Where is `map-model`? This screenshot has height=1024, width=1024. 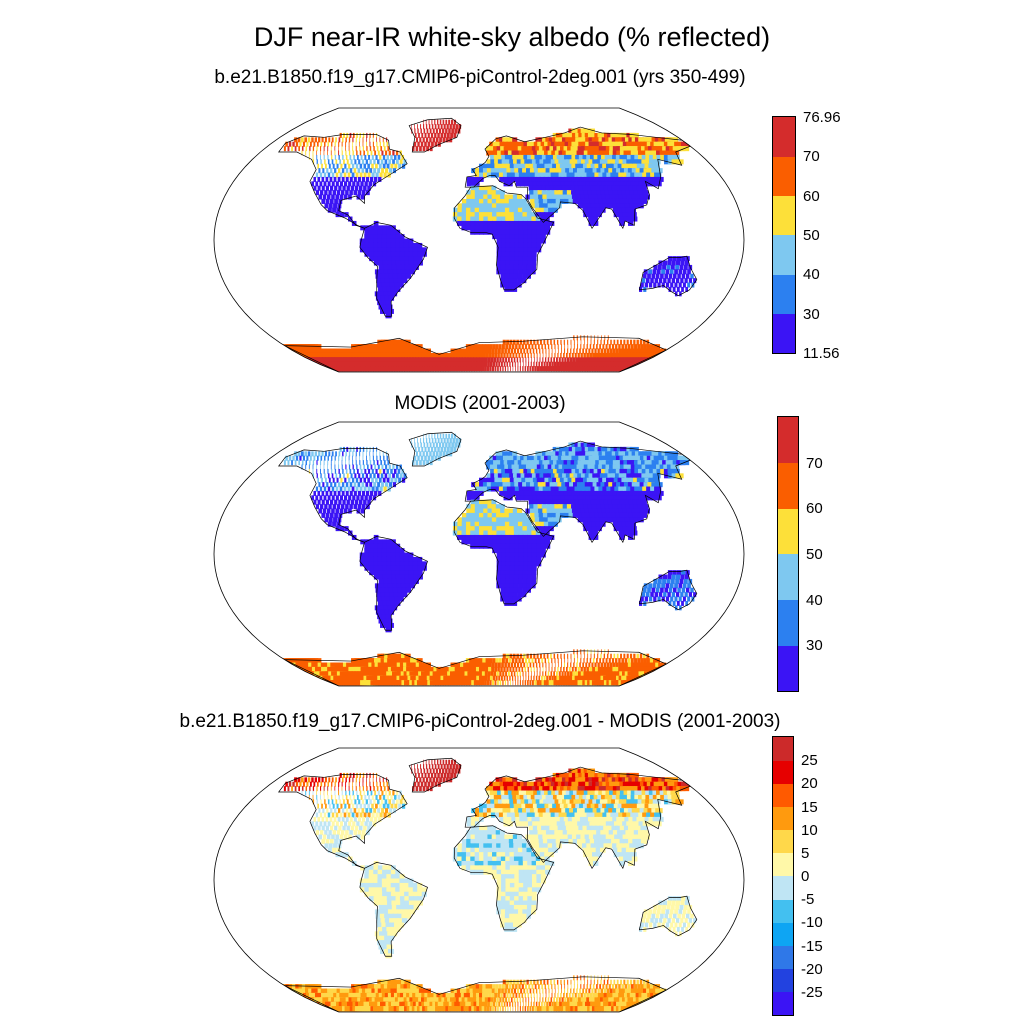
map-model is located at coordinates (479, 240).